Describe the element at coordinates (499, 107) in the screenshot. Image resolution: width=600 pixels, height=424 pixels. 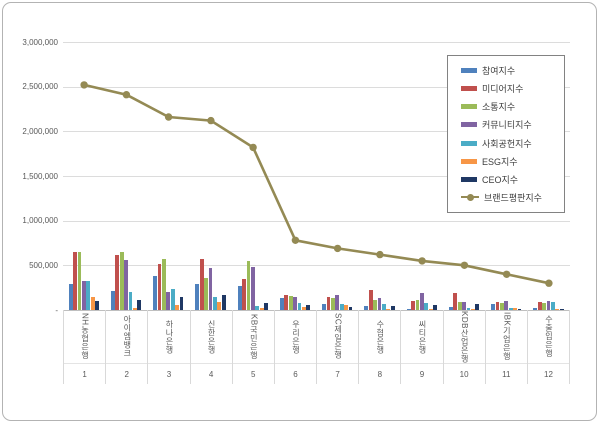
I see `legend-label: 소통지수` at that location.